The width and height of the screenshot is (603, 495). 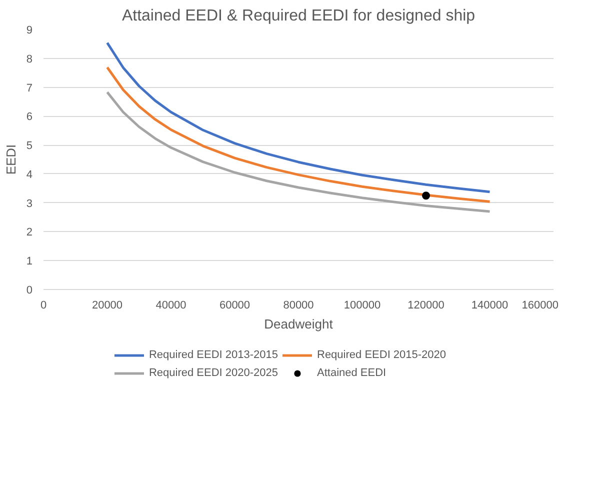 I want to click on legend-label: Required EEDI 2015-2020, so click(x=381, y=355).